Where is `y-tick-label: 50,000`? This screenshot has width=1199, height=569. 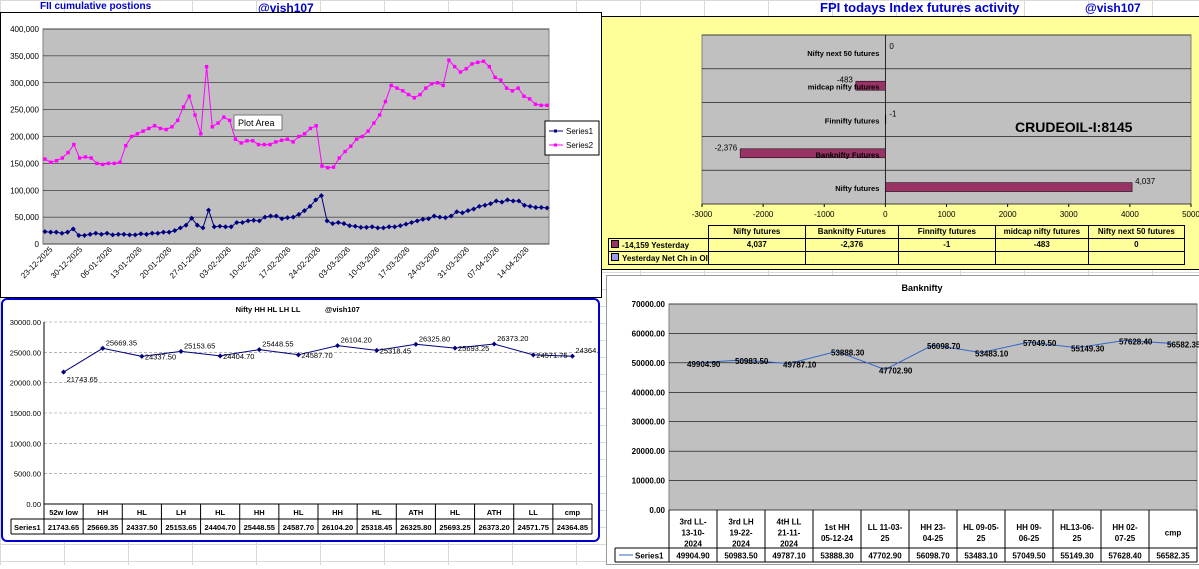
y-tick-label: 50,000 is located at coordinates (27, 217).